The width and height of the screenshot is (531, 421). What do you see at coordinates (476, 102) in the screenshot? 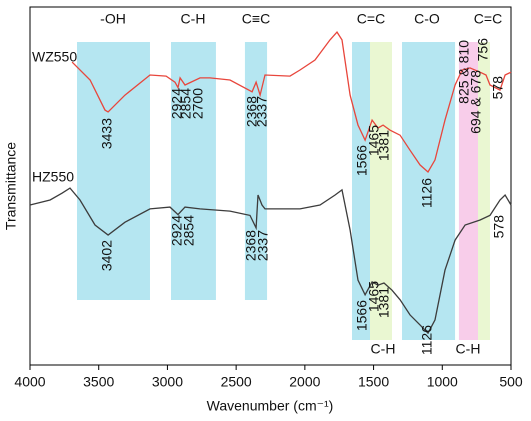
I see `peak-label: 694 & 678` at bounding box center [476, 102].